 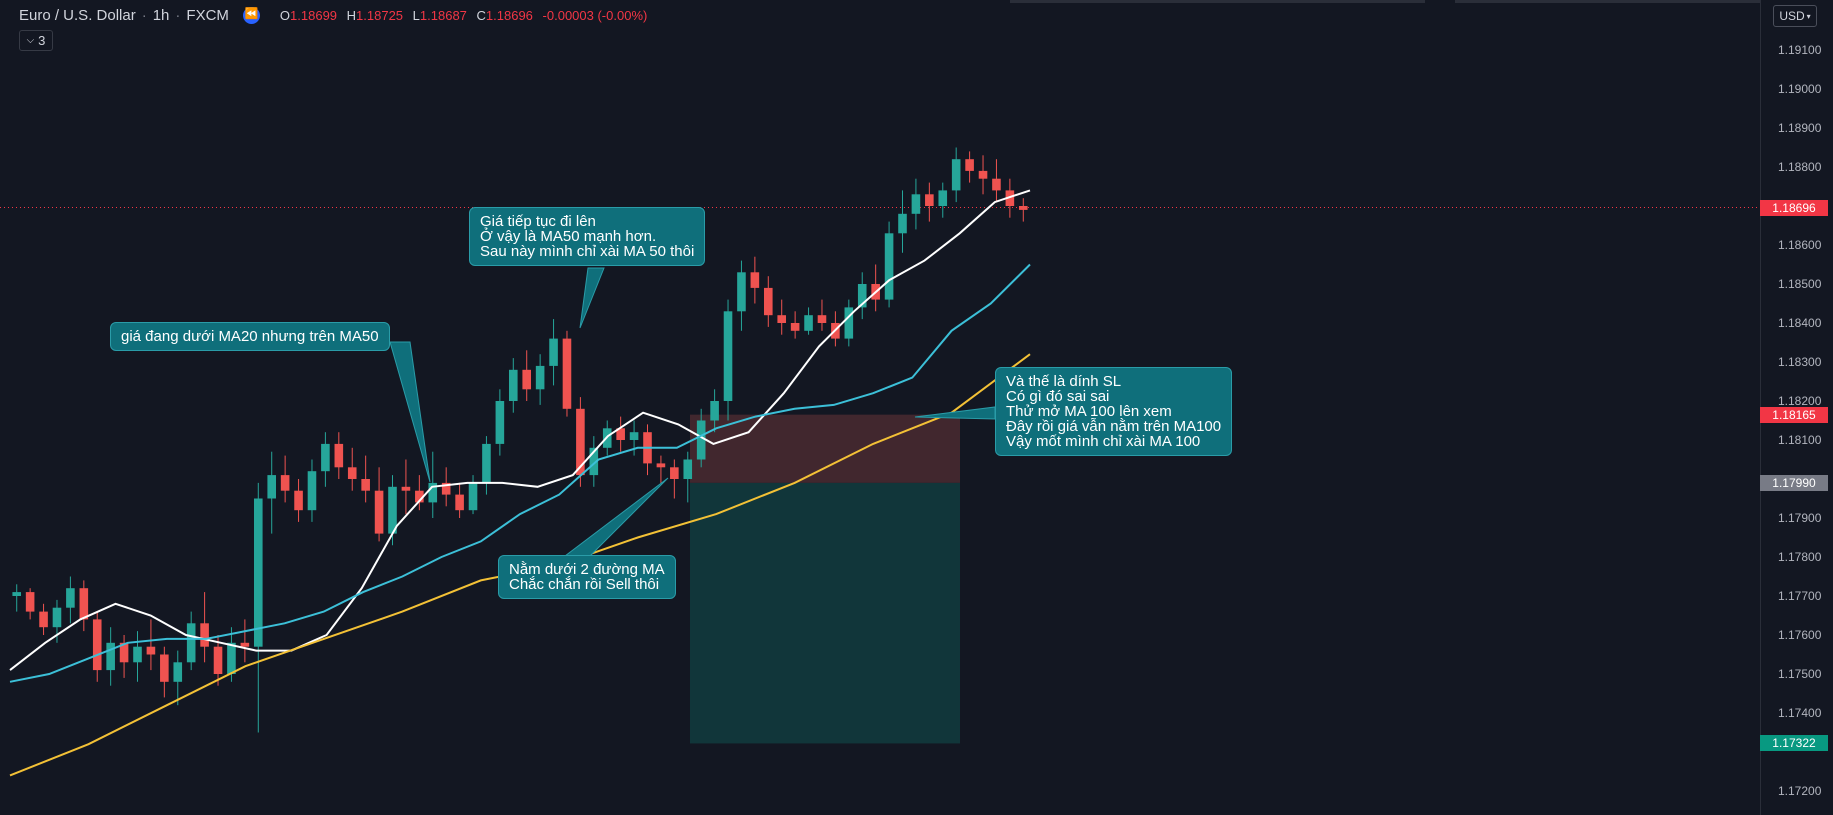 I want to click on price-marker-label: 1.17322, so click(x=1794, y=743).